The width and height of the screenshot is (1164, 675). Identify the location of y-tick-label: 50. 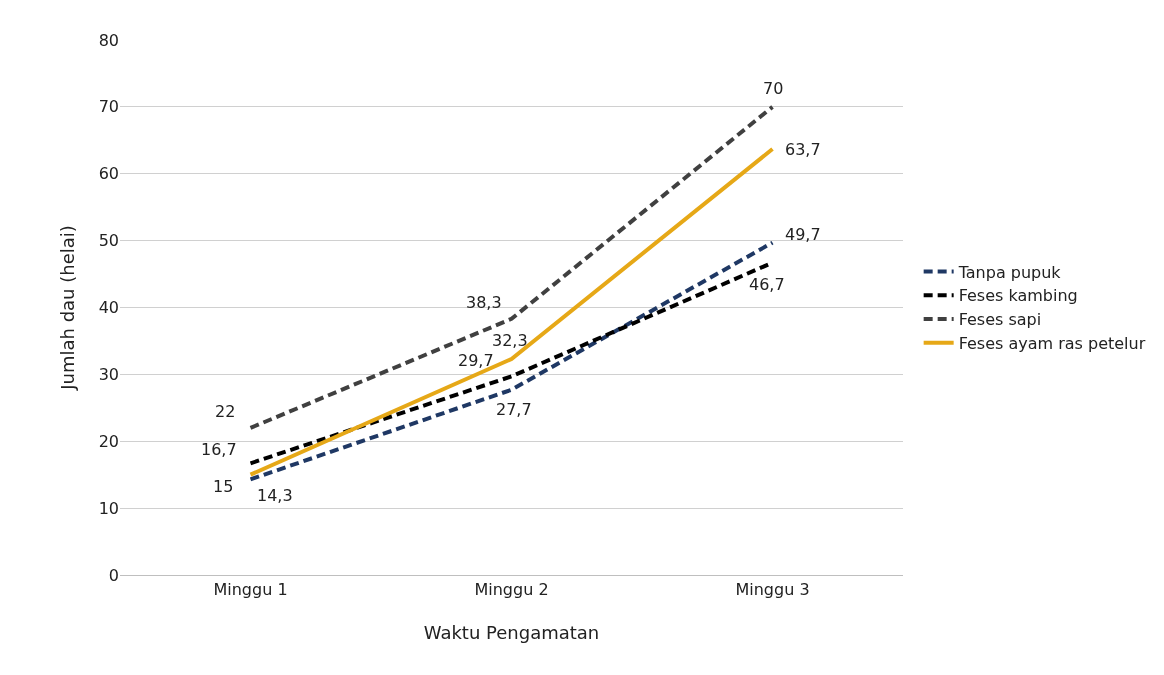
(108, 241).